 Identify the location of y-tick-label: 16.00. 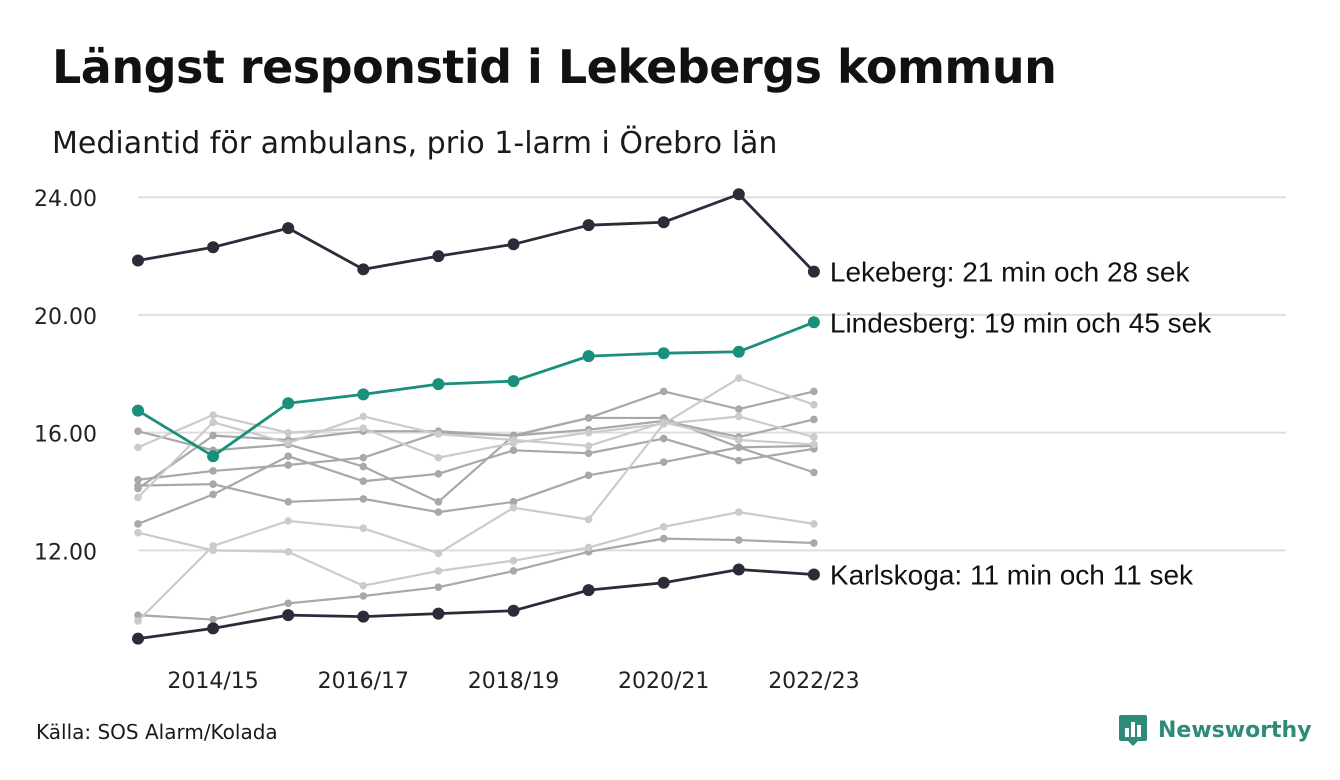
(65, 435).